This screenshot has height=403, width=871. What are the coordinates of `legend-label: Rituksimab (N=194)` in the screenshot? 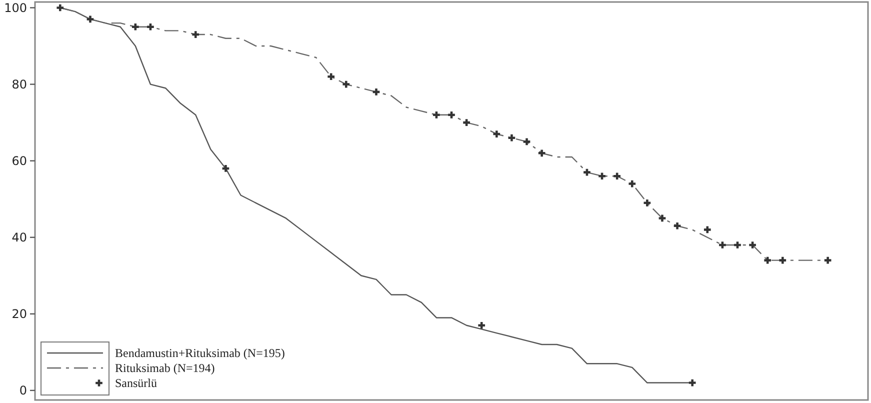 It's located at (165, 368).